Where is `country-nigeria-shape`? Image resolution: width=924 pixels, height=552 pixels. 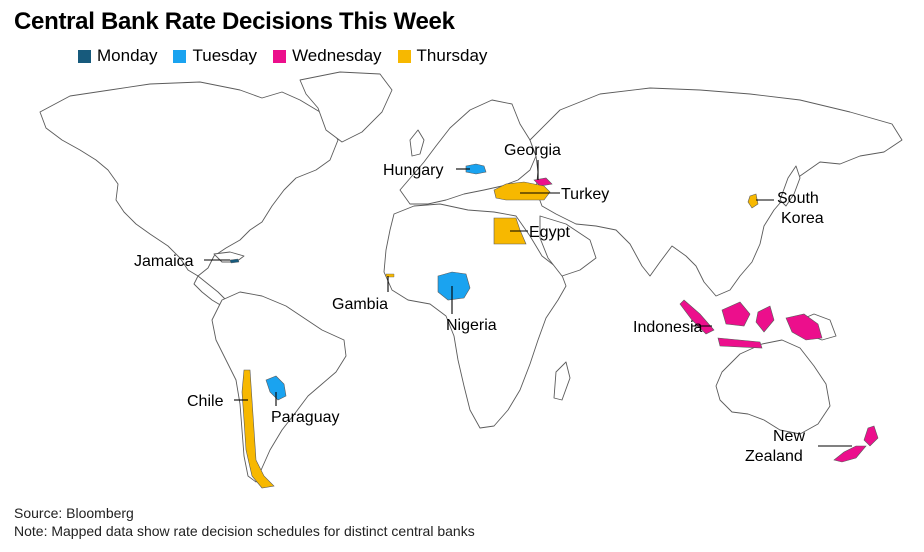 country-nigeria-shape is located at coordinates (454, 286).